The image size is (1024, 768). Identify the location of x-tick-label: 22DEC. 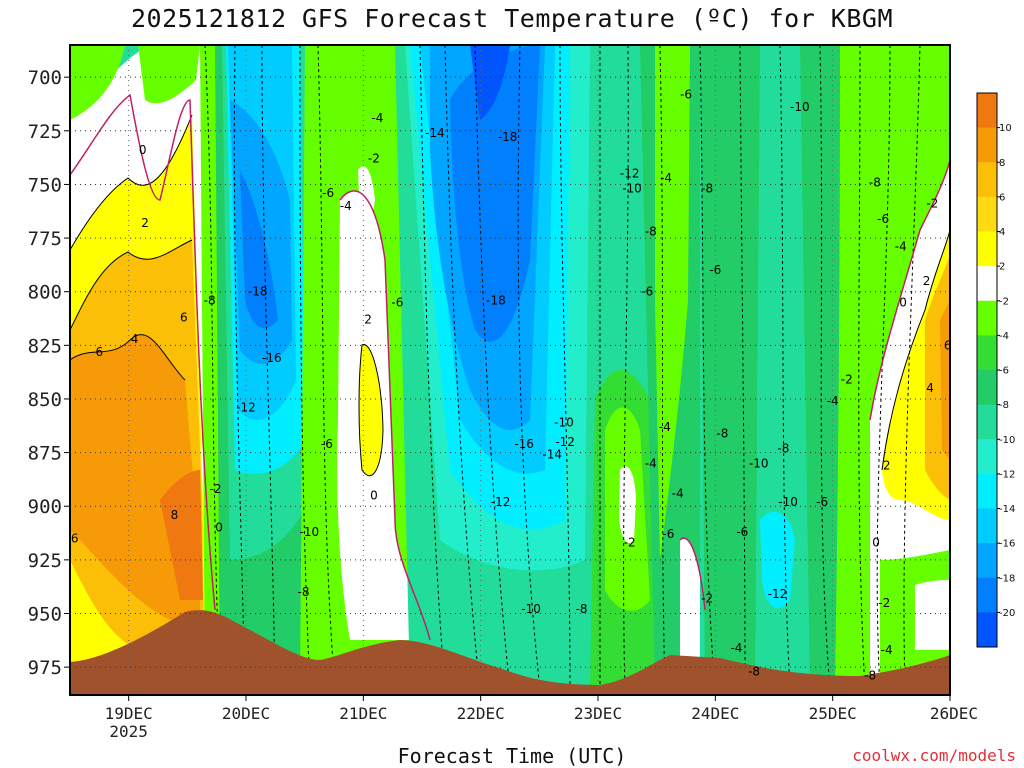
(481, 713).